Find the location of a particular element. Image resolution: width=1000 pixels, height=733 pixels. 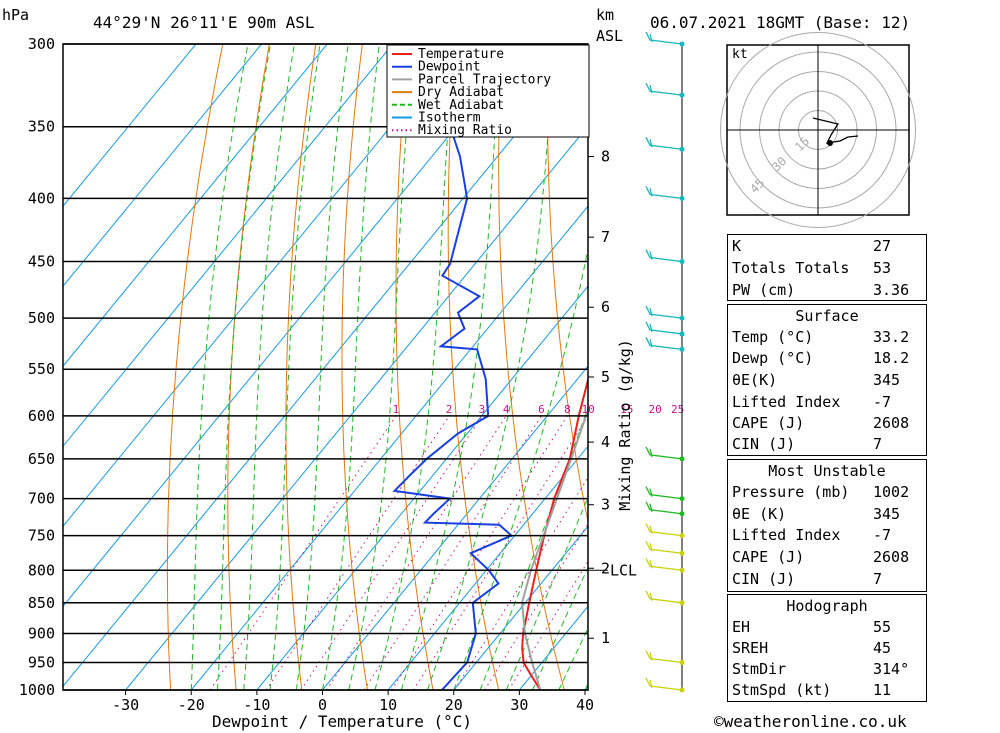

legend-label: Isotherm is located at coordinates (449, 118).